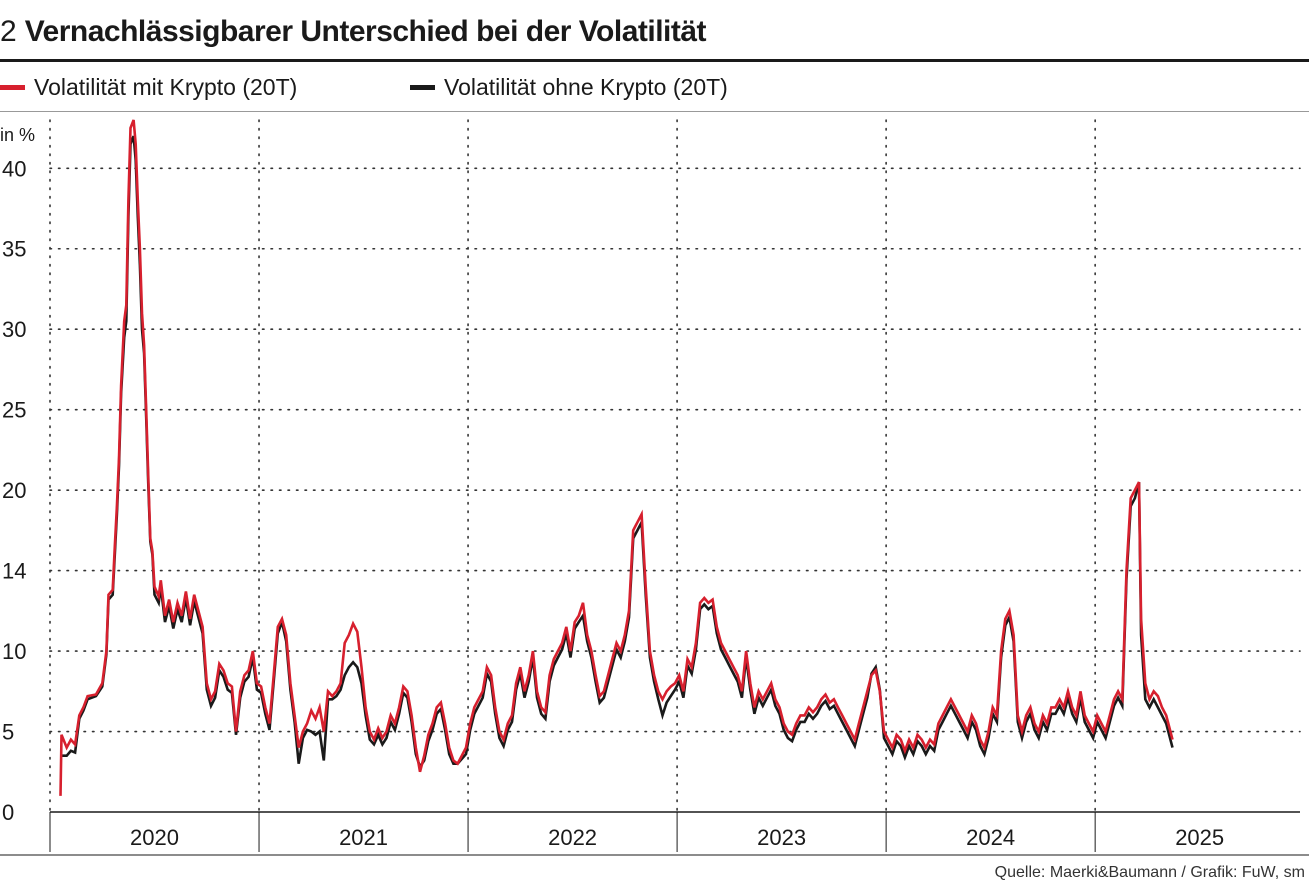  I want to click on y-tick-label: 0, so click(8, 812).